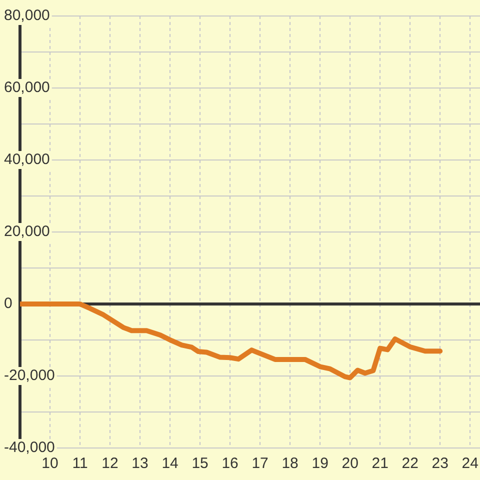 This screenshot has height=480, width=480. Describe the element at coordinates (200, 463) in the screenshot. I see `x-tick-label: 15` at that location.